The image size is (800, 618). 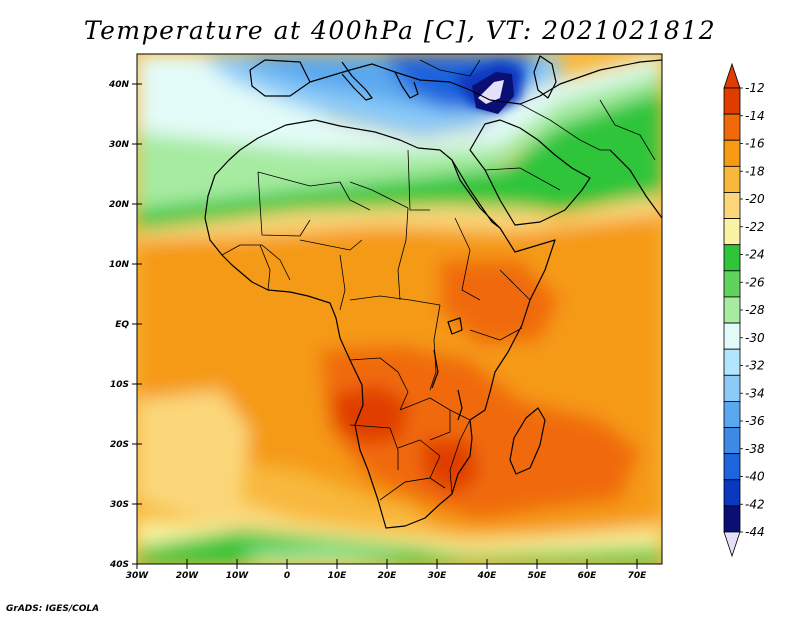 I want to click on border-chad-sudan, so click(x=403, y=254).